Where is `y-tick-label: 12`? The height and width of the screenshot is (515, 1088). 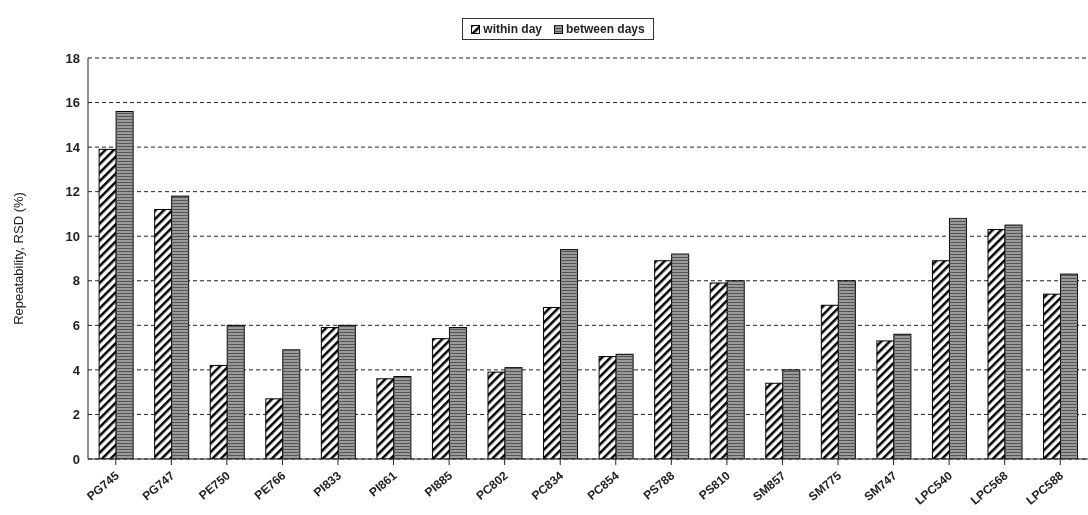 y-tick-label: 12 is located at coordinates (72, 192).